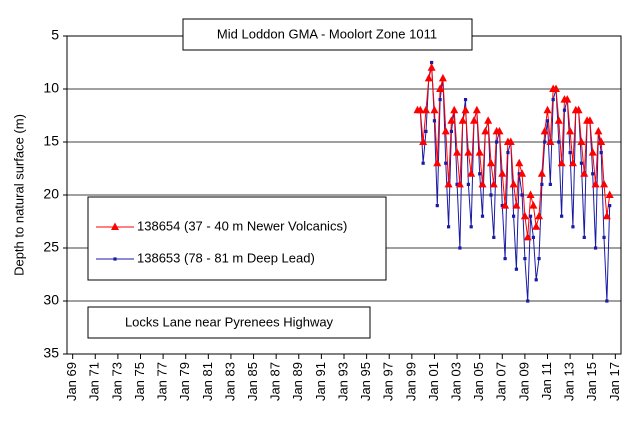 Image resolution: width=640 pixels, height=434 pixels. What do you see at coordinates (569, 381) in the screenshot?
I see `x-tick-label: Jan 13` at bounding box center [569, 381].